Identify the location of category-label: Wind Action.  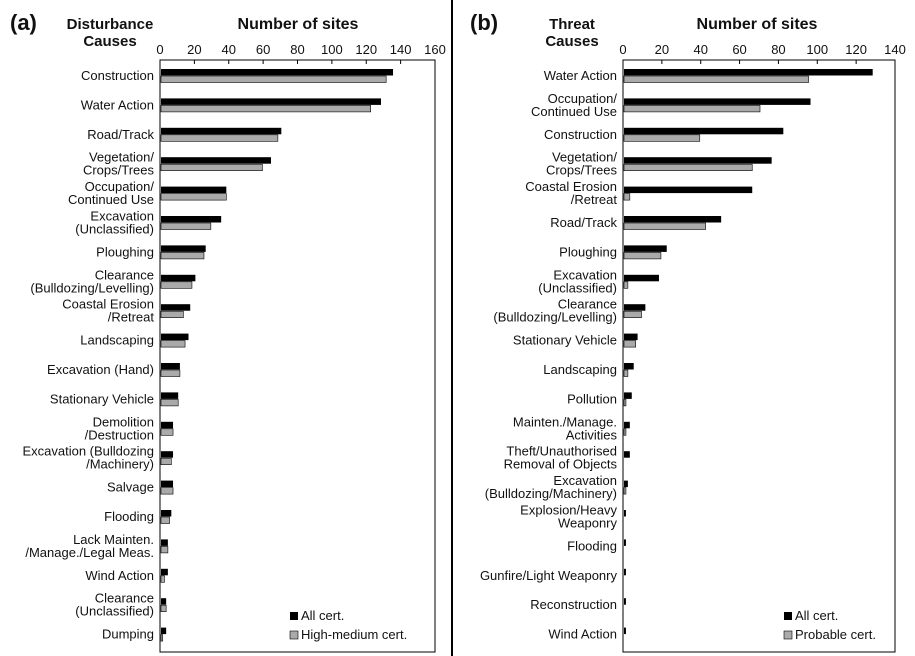
(582, 634).